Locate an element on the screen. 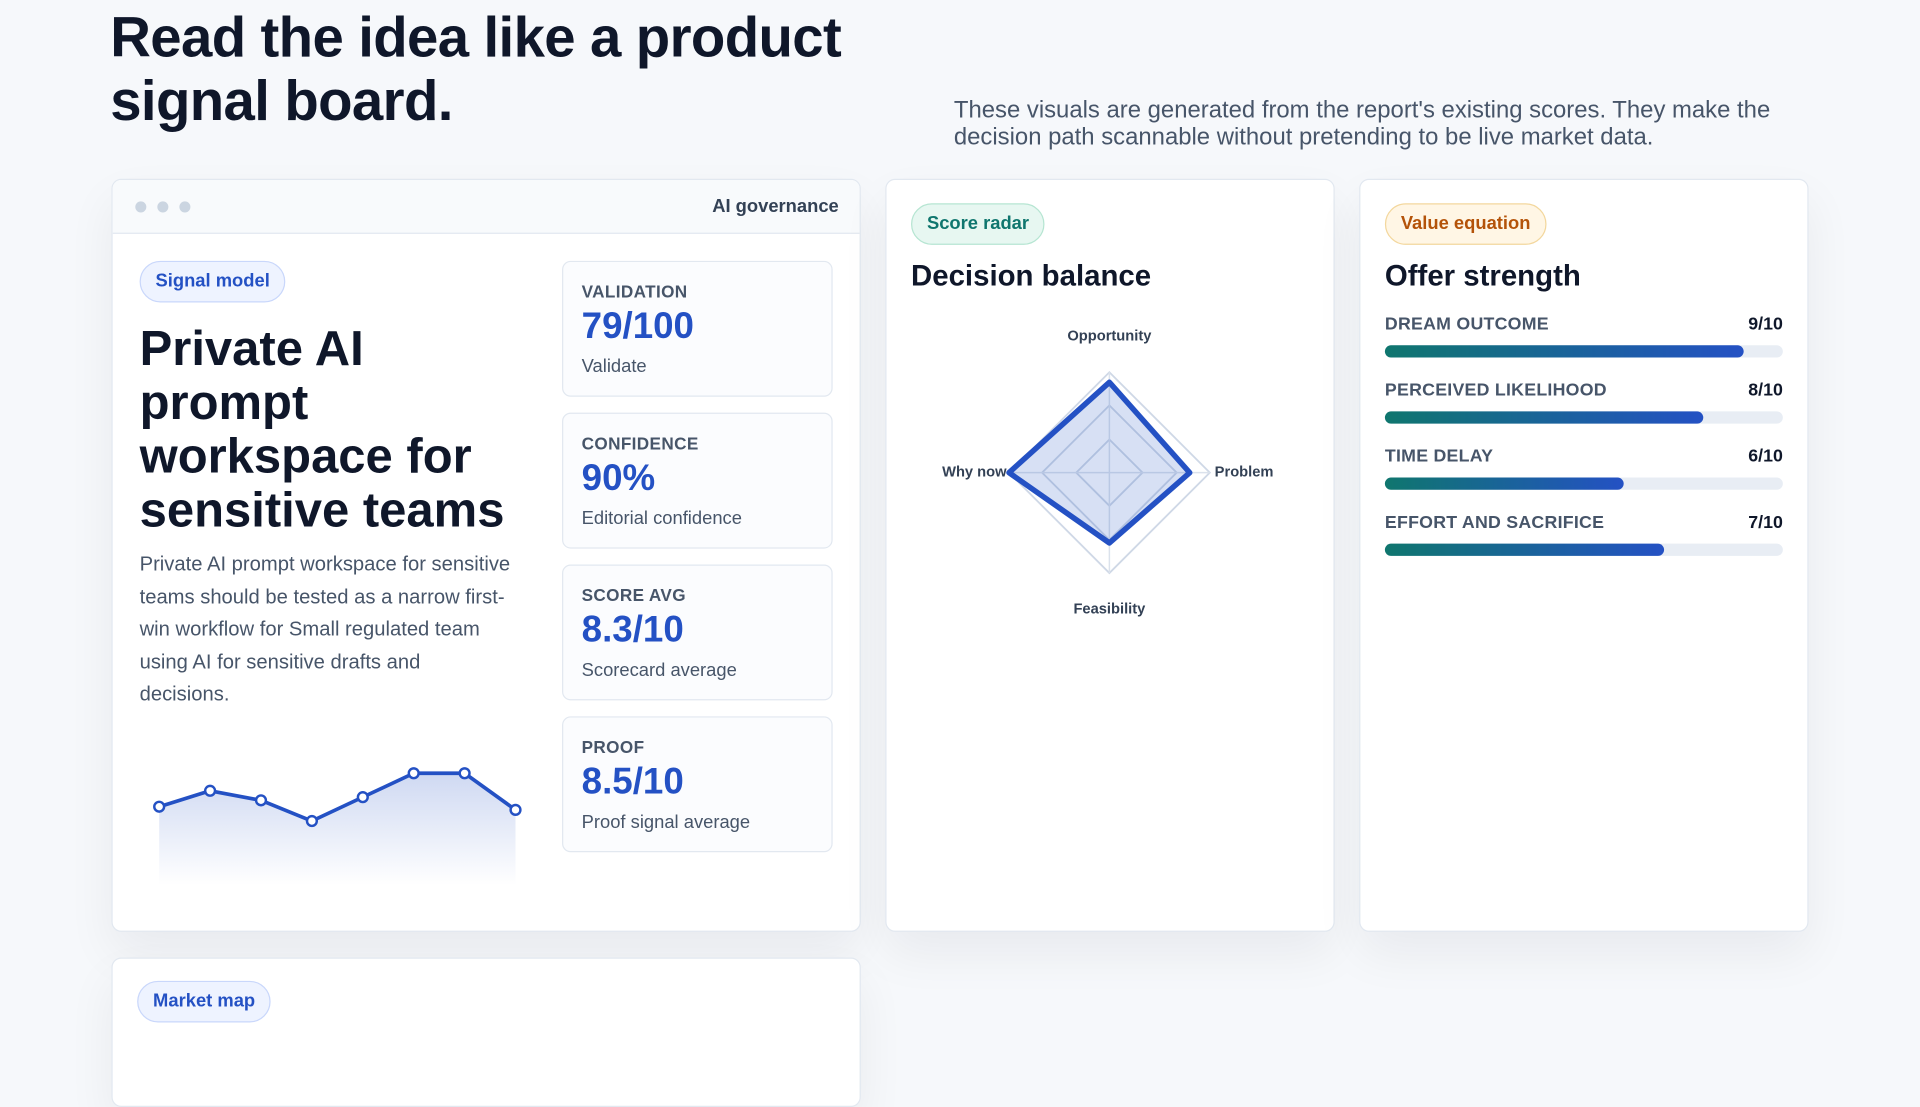 The image size is (1920, 1107). window-label: AI governance is located at coordinates (775, 206).